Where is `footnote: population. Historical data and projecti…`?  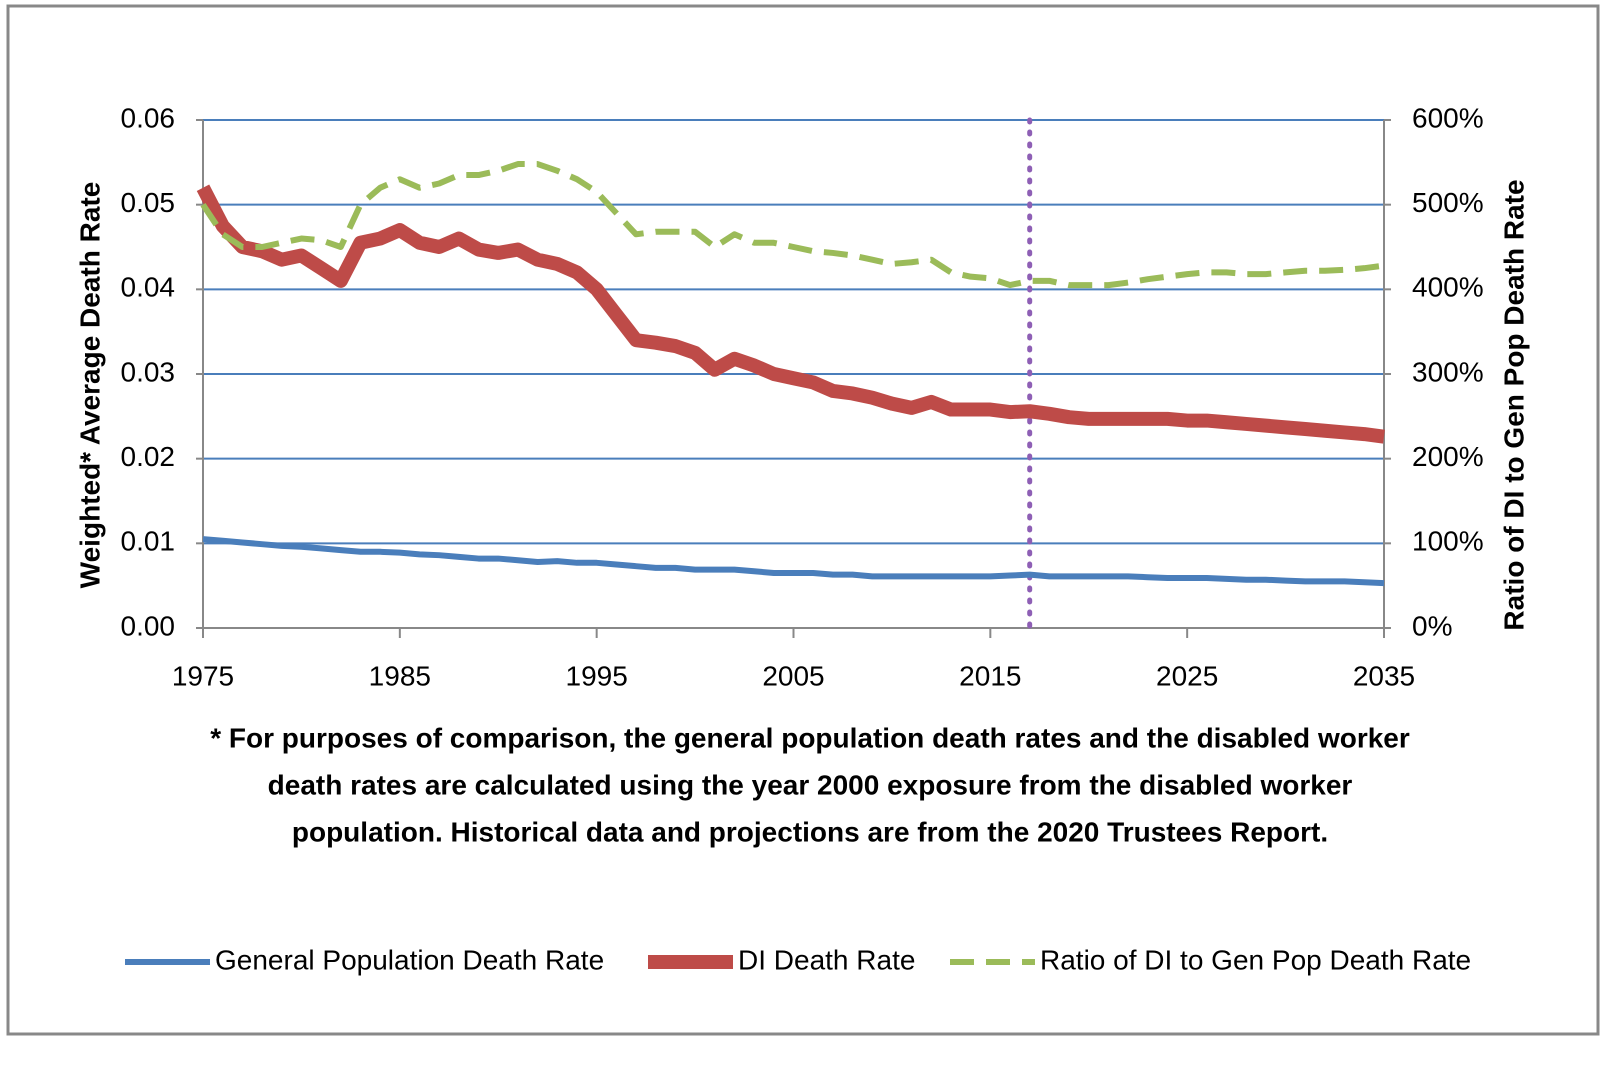 footnote: population. Historical data and projecti… is located at coordinates (810, 831).